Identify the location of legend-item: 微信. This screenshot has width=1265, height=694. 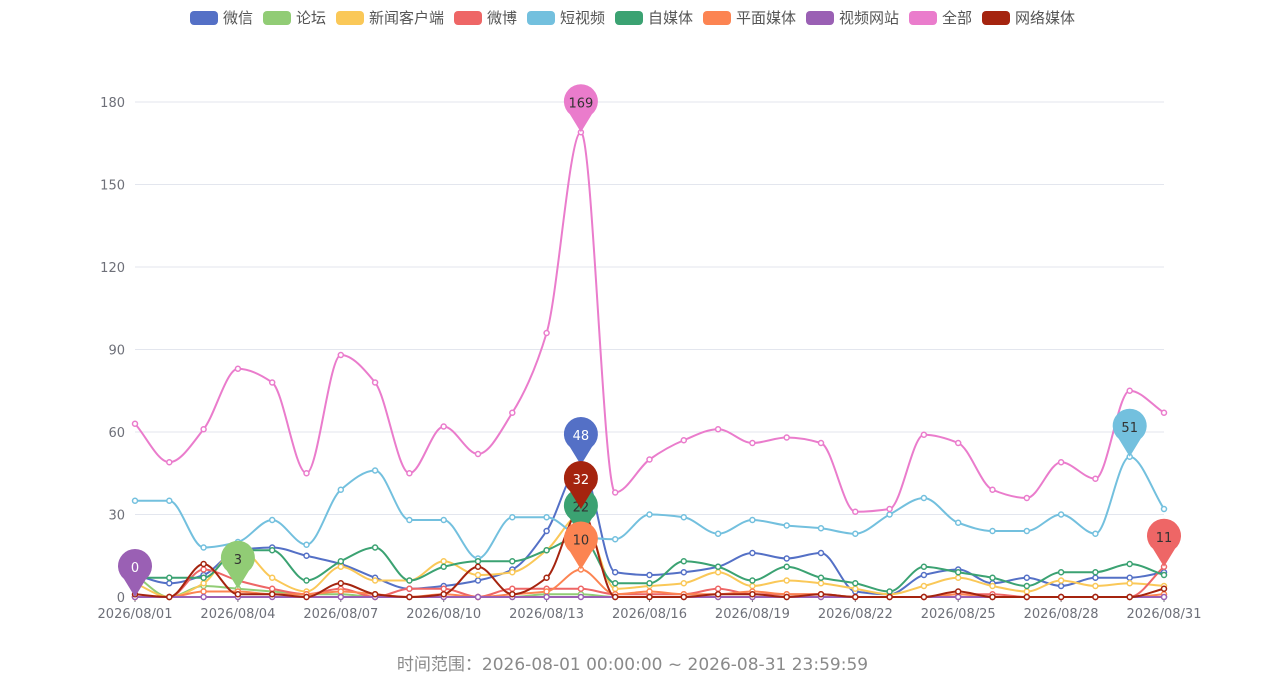
(221, 18).